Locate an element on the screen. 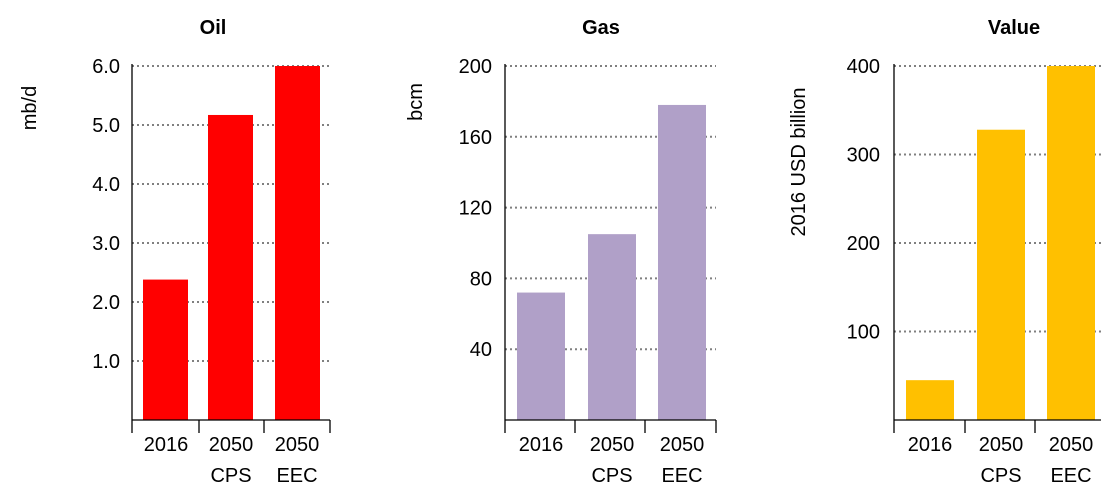  y-tick-label: 120 is located at coordinates (475, 209).